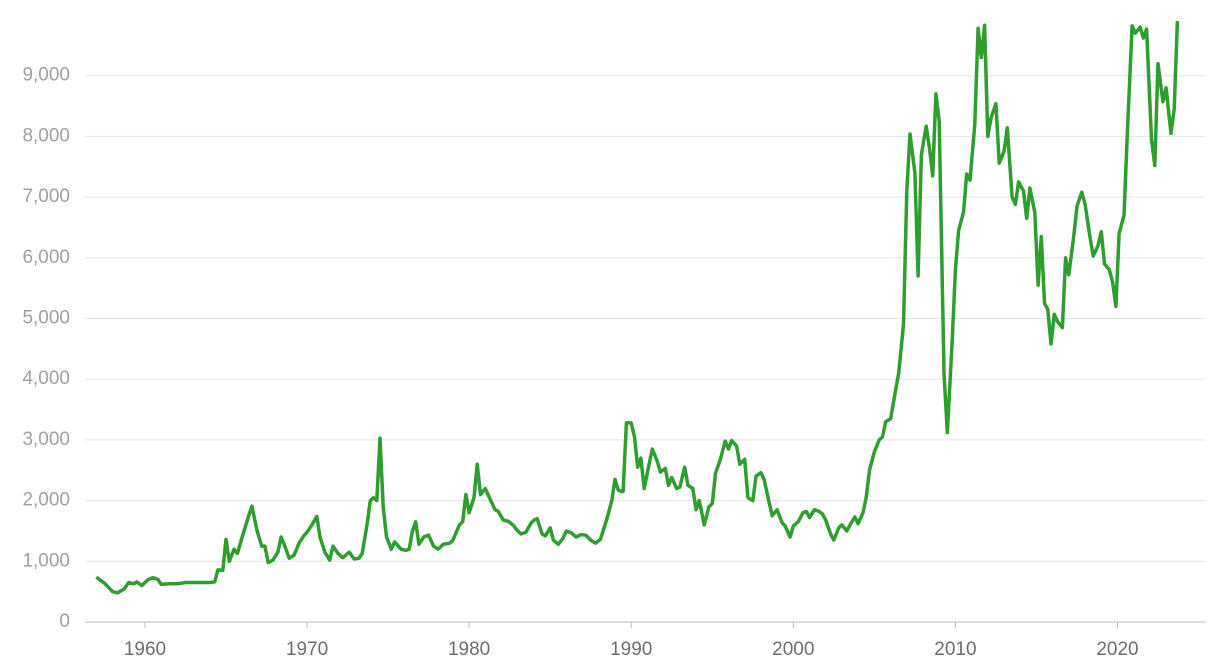 The image size is (1220, 668). I want to click on y-tick-label: 3,000, so click(46, 439).